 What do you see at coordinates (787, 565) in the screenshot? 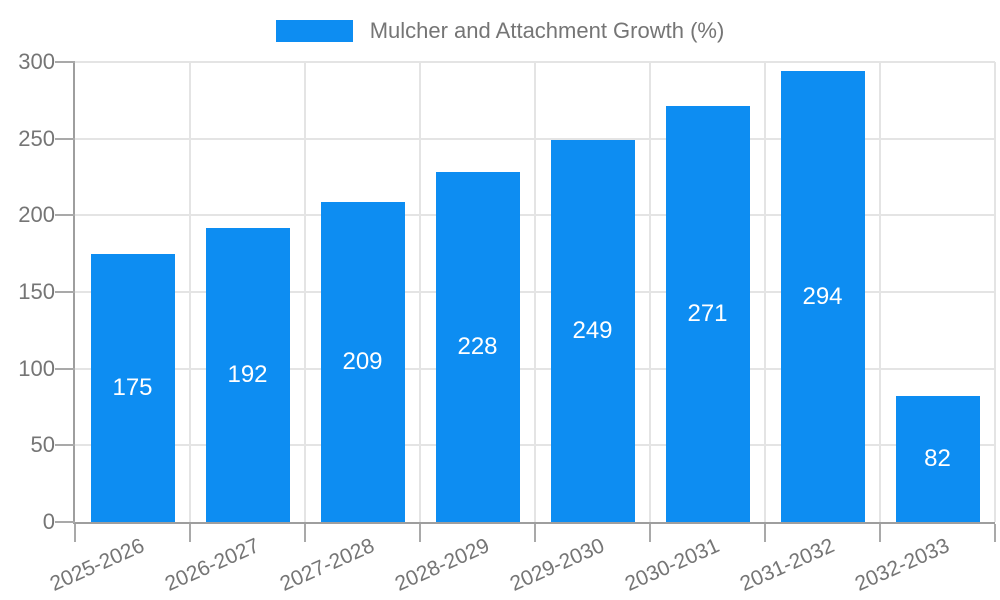
I see `x-tick-label: 2031-2032` at bounding box center [787, 565].